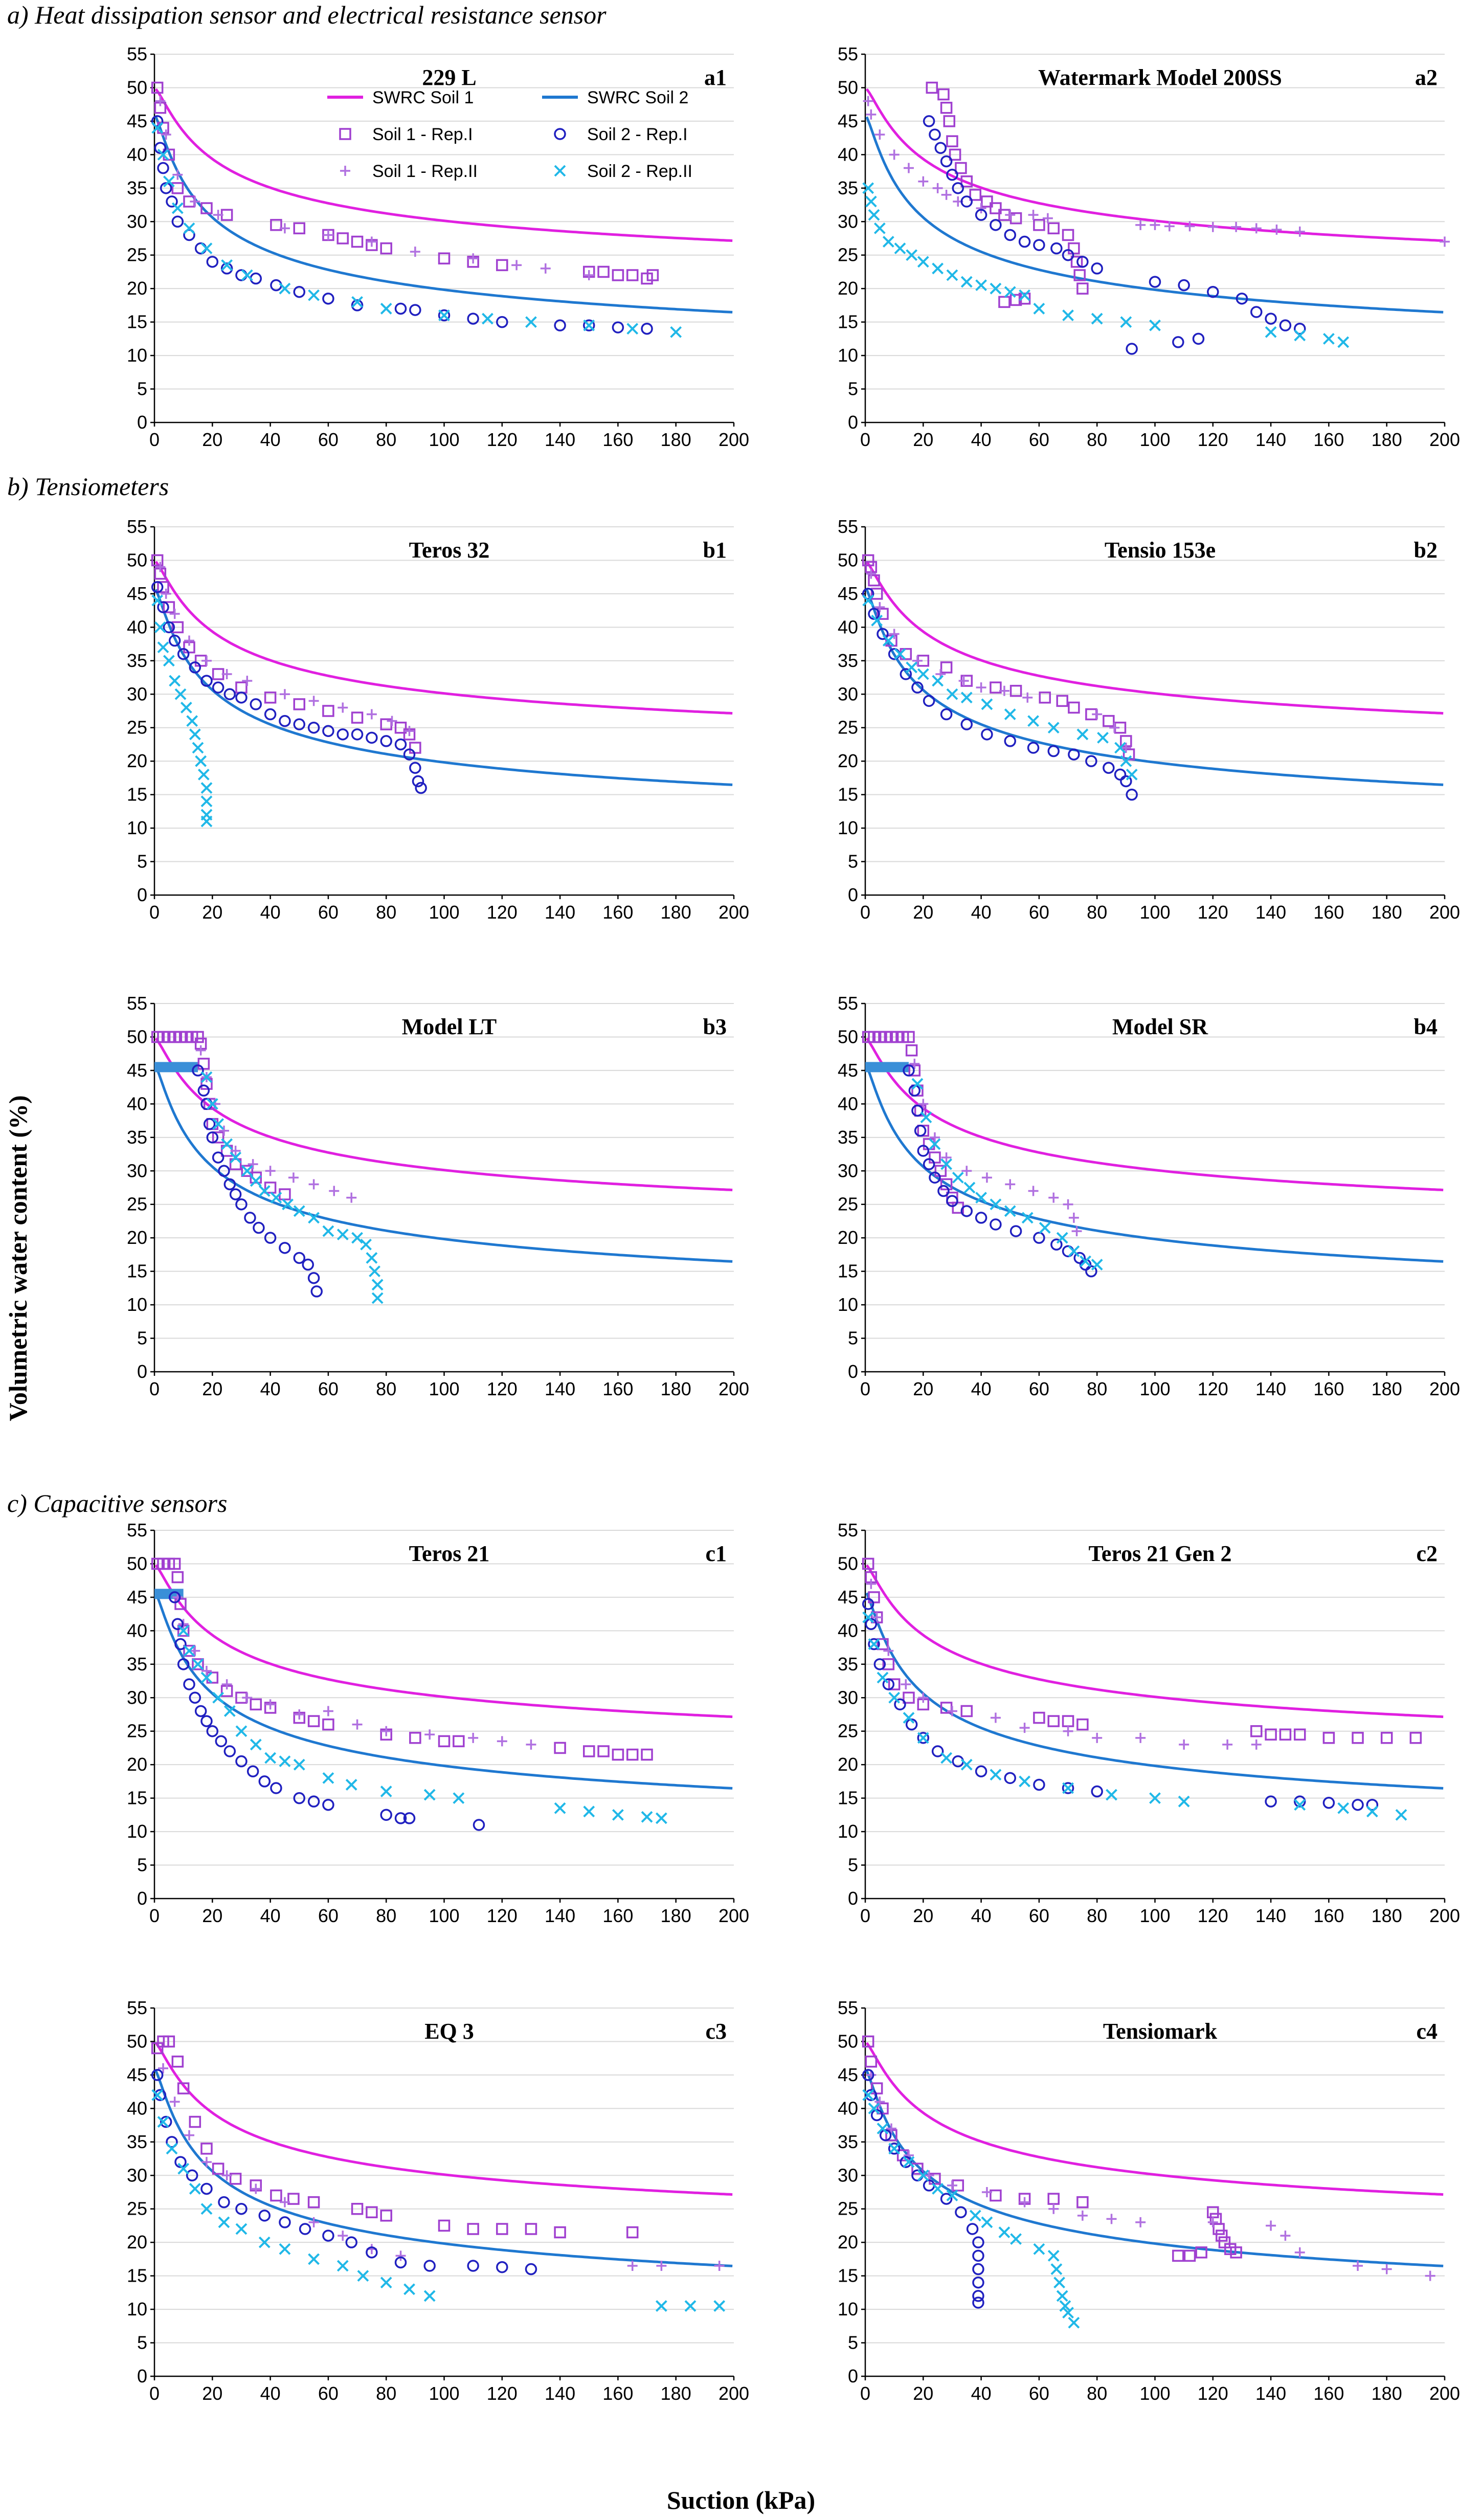 This screenshot has width=1482, height=2520. Describe the element at coordinates (853, 2376) in the screenshot. I see `y-tick-label: 0` at that location.